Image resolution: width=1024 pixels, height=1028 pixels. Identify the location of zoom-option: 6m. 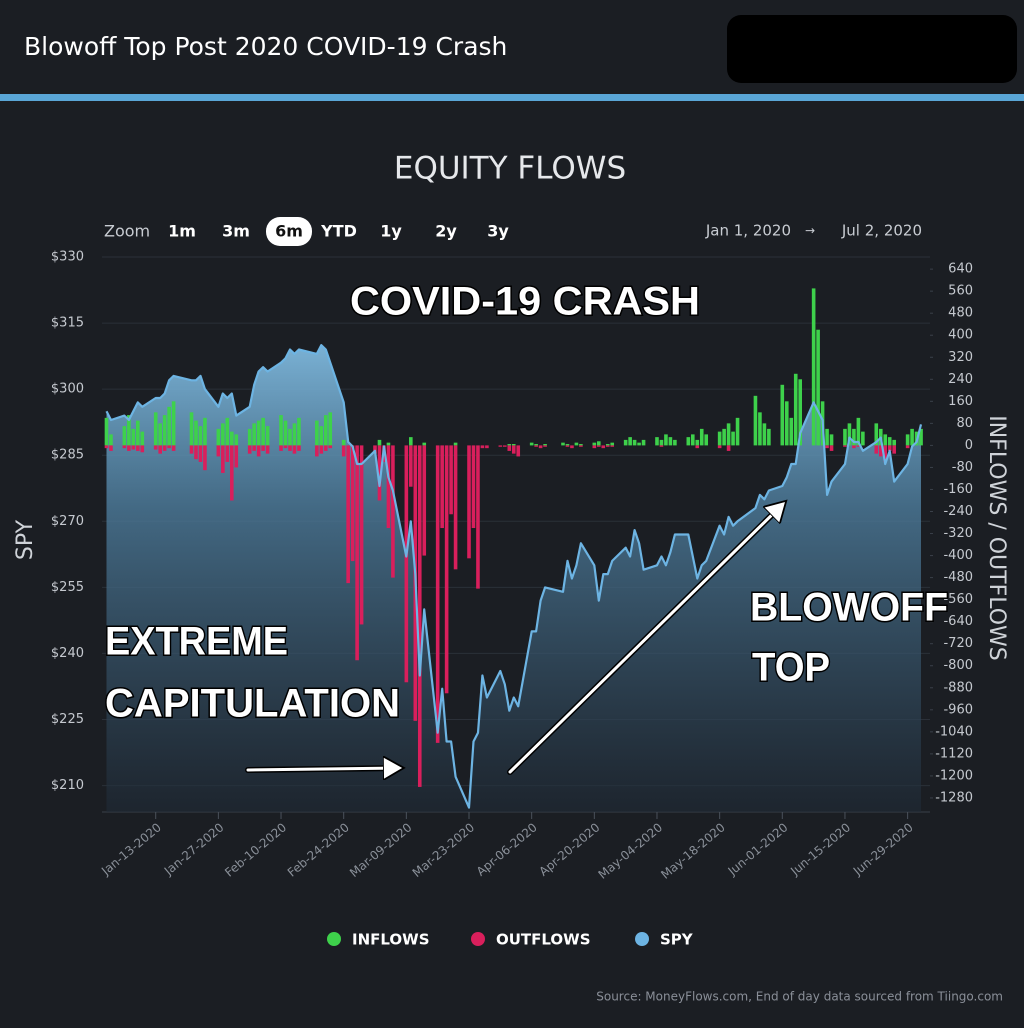
(289, 231).